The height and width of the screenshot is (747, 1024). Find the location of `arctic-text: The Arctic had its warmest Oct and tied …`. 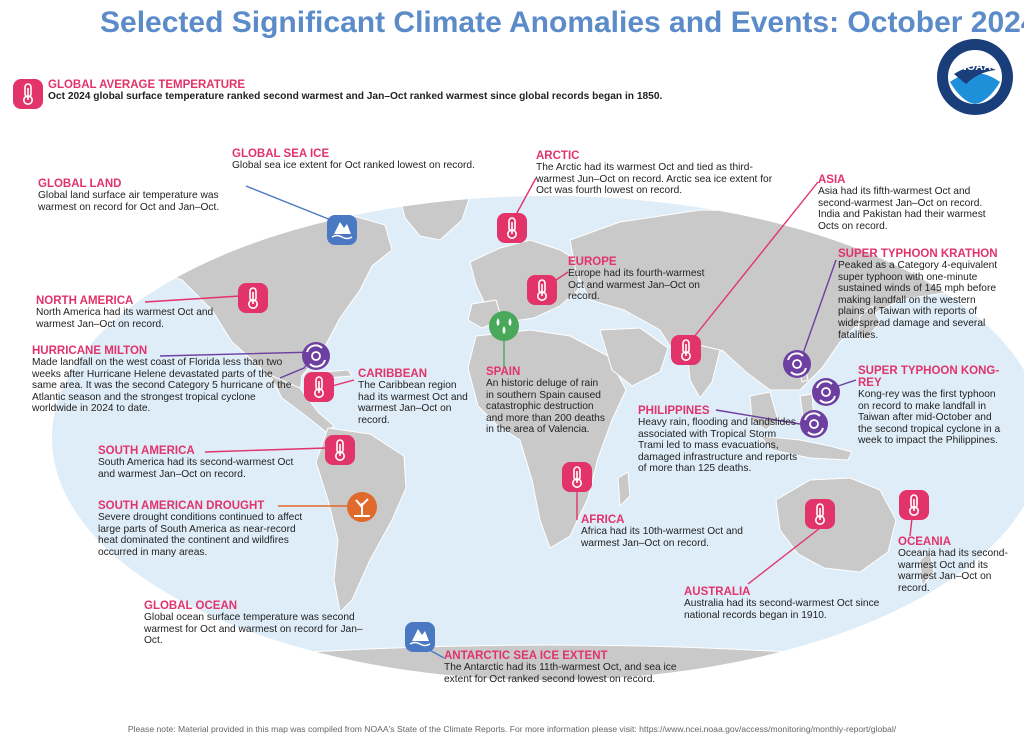

arctic-text: The Arctic had its warmest Oct and tied … is located at coordinates (654, 179).